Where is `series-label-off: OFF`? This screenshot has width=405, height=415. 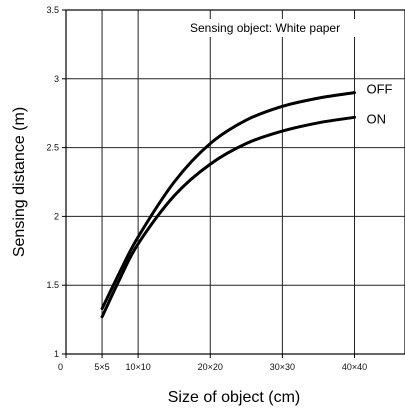
series-label-off: OFF is located at coordinates (380, 89).